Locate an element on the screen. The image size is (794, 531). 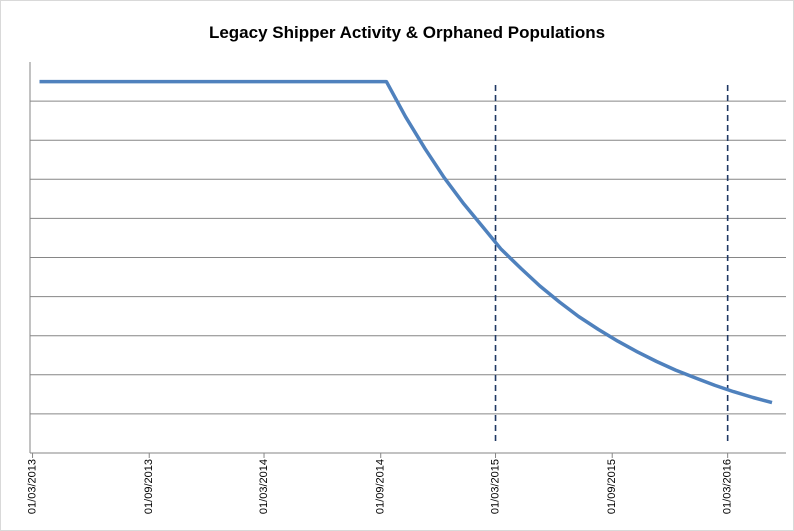
x-tick-label: 01/09/2015 is located at coordinates (612, 486).